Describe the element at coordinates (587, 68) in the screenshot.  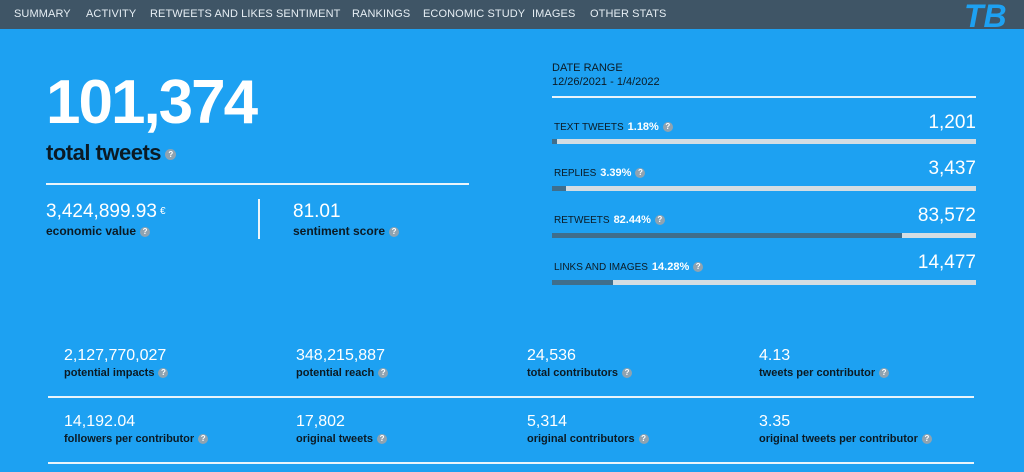
I see `date-range-title: DATE RANGE` at that location.